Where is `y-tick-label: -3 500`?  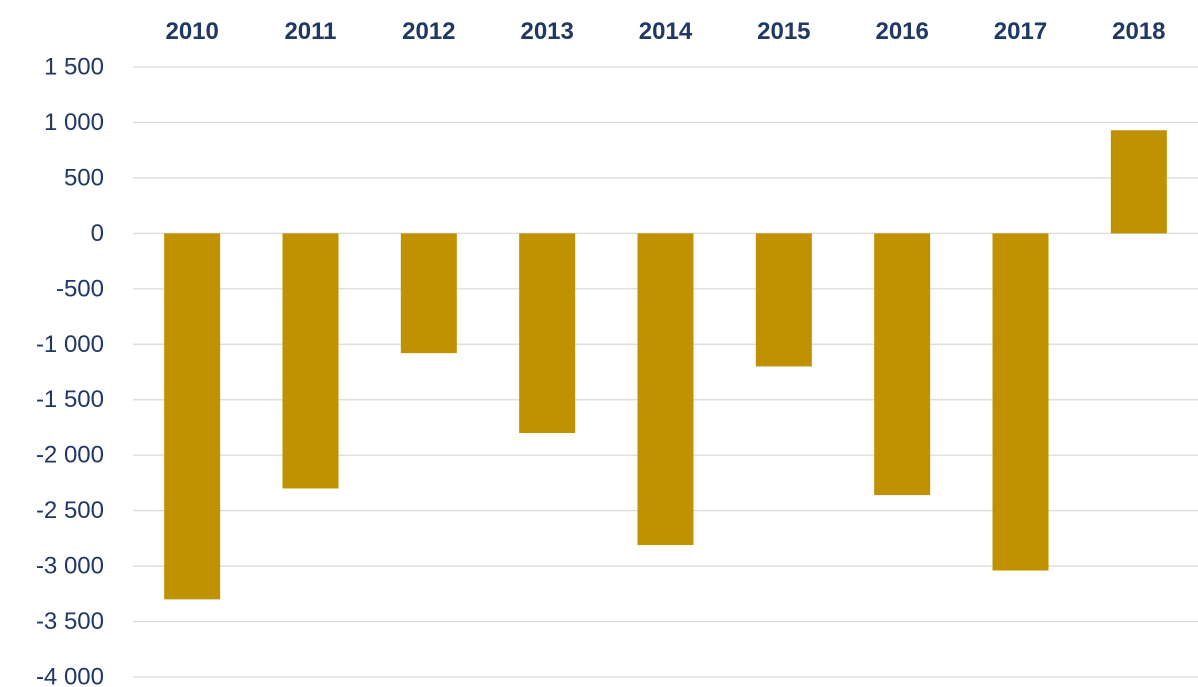
y-tick-label: -3 500 is located at coordinates (70, 621).